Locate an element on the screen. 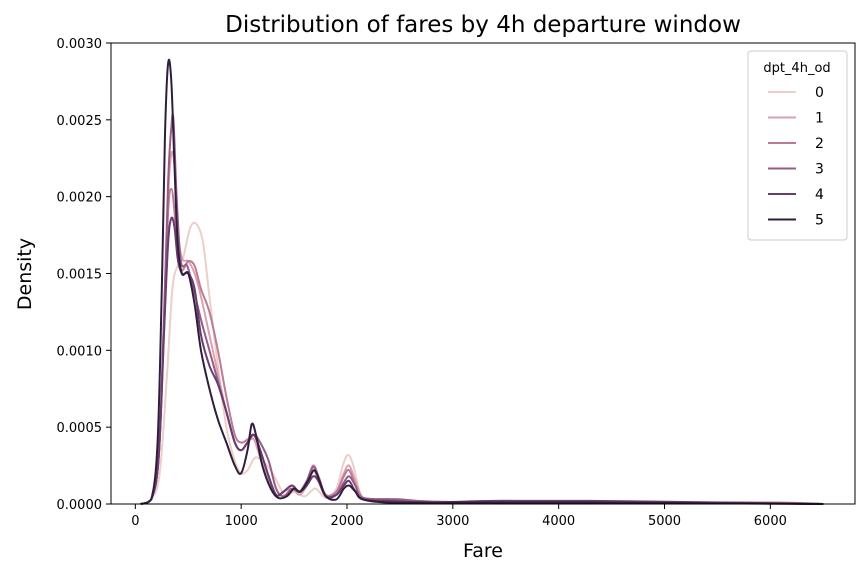 The width and height of the screenshot is (867, 579). legend-item-2: 2 is located at coordinates (796, 144).